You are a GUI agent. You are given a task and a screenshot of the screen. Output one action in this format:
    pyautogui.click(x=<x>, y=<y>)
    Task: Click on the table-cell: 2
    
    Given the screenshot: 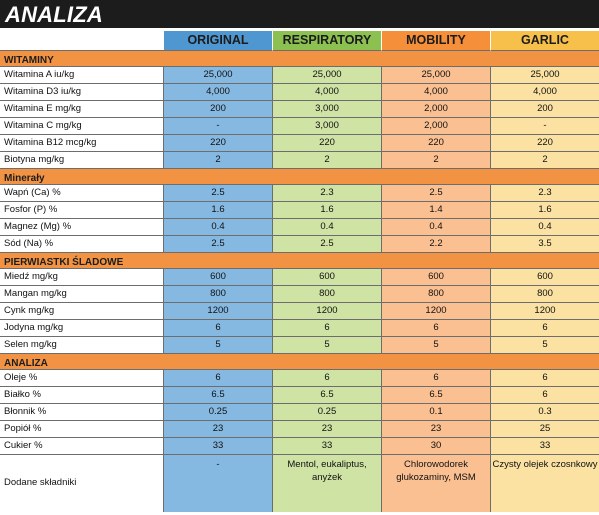 What is the action you would take?
    pyautogui.click(x=545, y=160)
    